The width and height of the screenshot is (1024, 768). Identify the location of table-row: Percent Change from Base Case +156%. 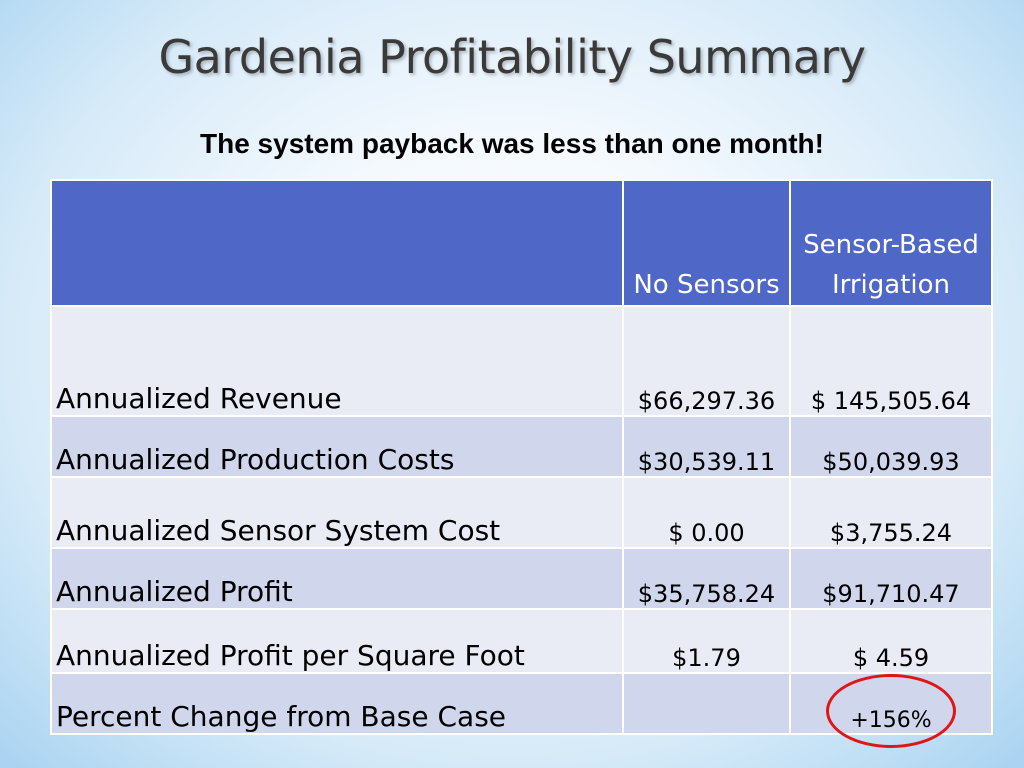
(521, 703).